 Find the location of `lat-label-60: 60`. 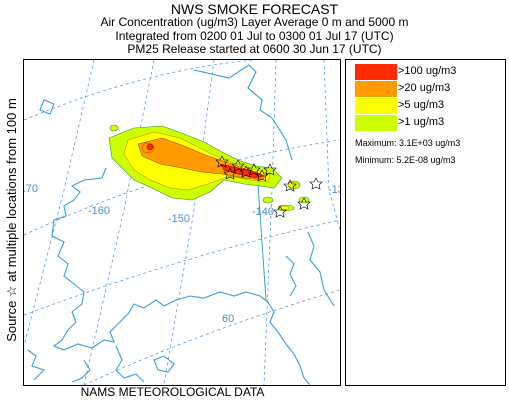

lat-label-60: 60 is located at coordinates (228, 319).